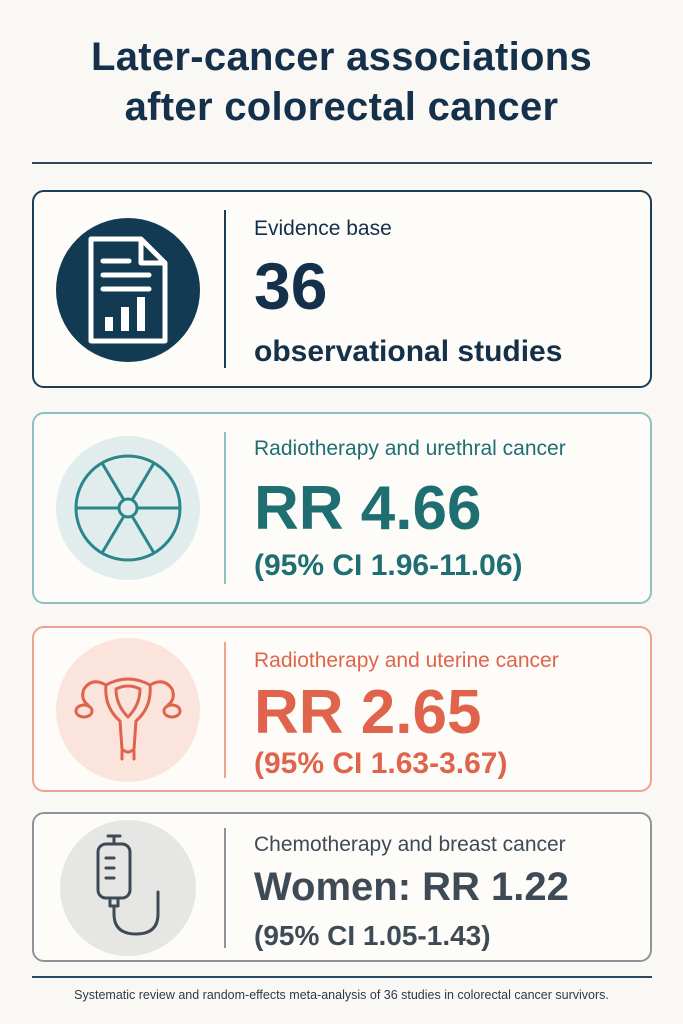 The image size is (683, 1024). I want to click on card-value: 36, so click(291, 286).